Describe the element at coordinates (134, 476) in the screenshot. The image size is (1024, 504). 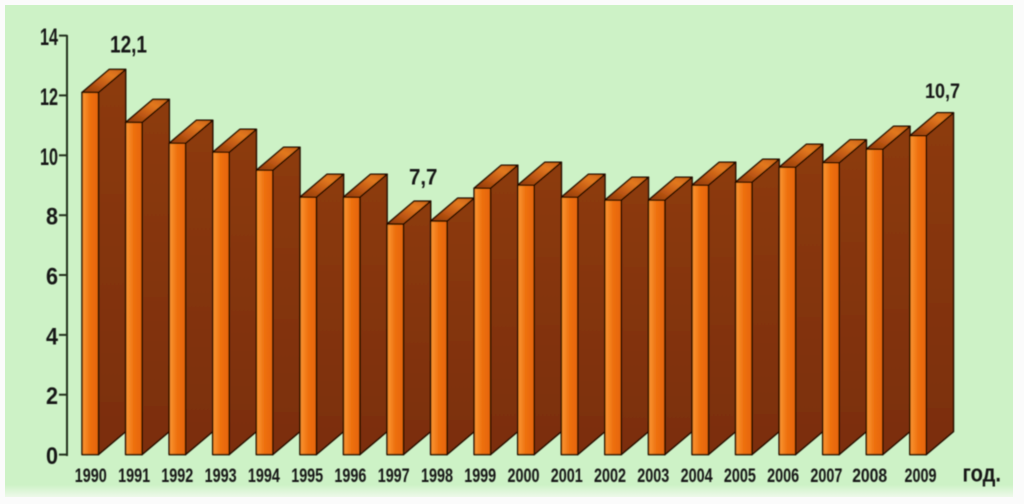
I see `svg-text: 1991` at that location.